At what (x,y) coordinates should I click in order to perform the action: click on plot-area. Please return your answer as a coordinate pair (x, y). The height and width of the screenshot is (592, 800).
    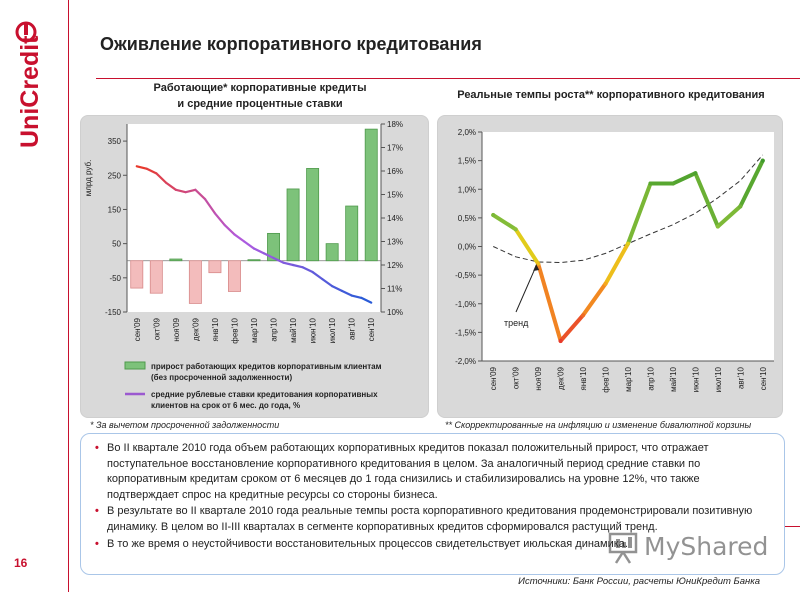
    Looking at the image, I should click on (254, 218).